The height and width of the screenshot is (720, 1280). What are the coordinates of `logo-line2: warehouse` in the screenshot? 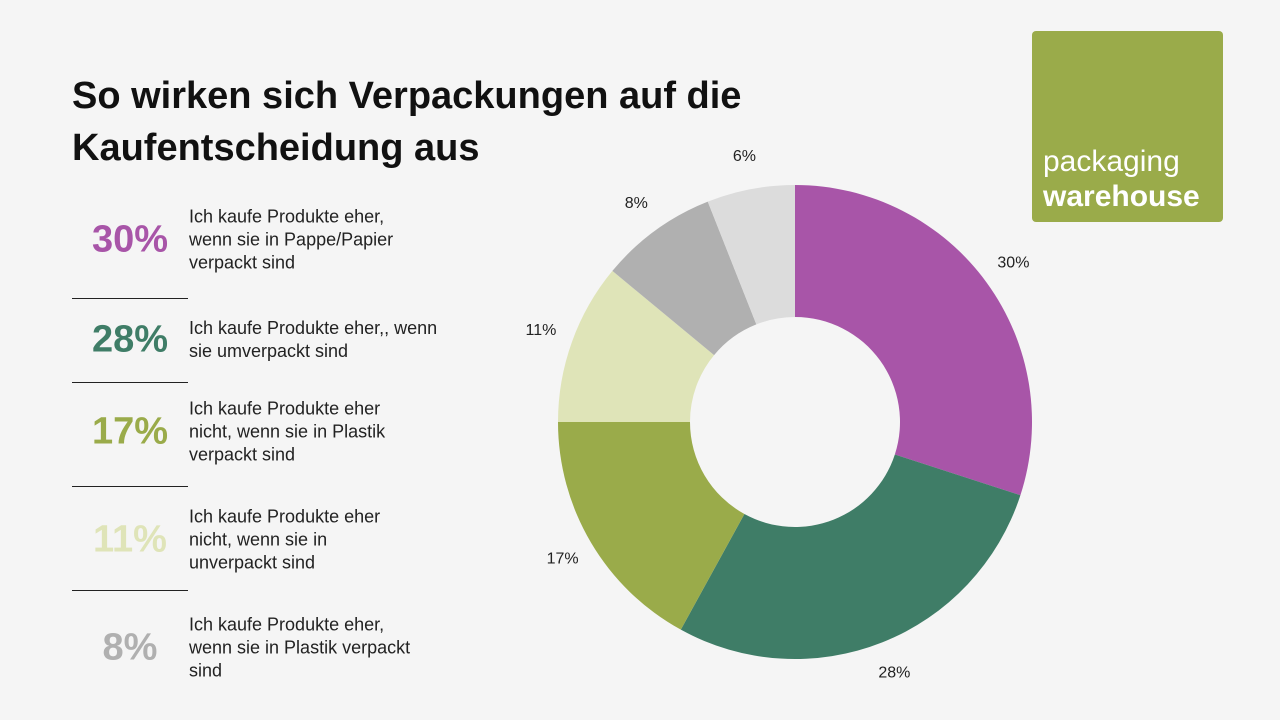 It's located at (1121, 196).